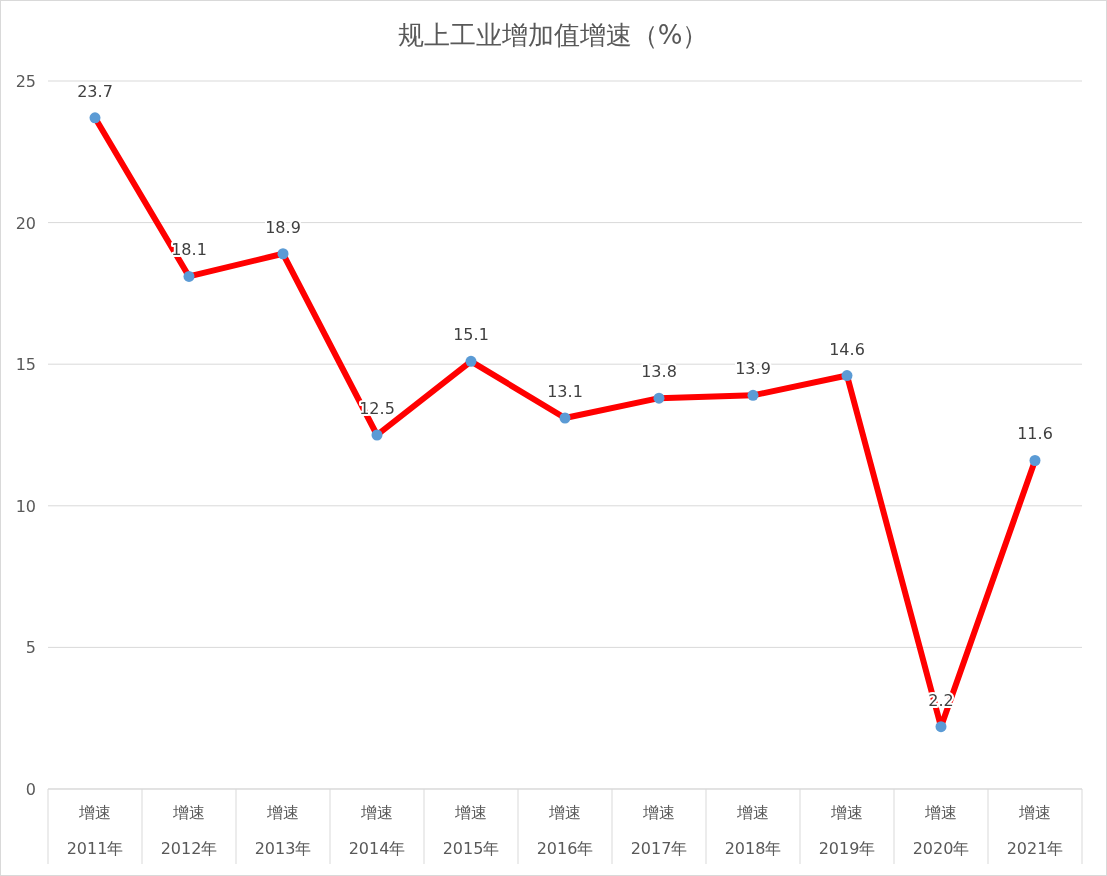 This screenshot has height=876, width=1107. What do you see at coordinates (377, 830) in the screenshot?
I see `x-tick-label: 增速 2014年` at bounding box center [377, 830].